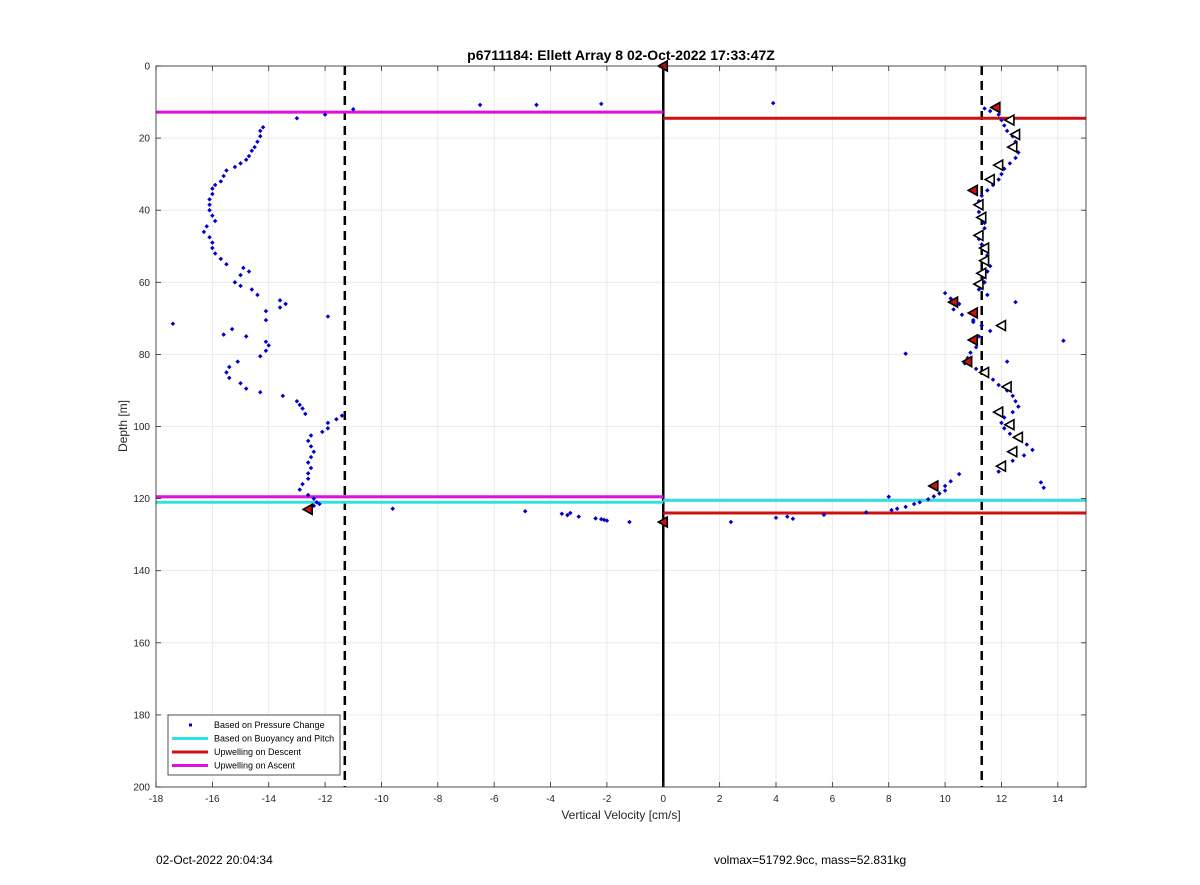 The height and width of the screenshot is (885, 1200). I want to click on y-tick-label: 200, so click(141, 788).